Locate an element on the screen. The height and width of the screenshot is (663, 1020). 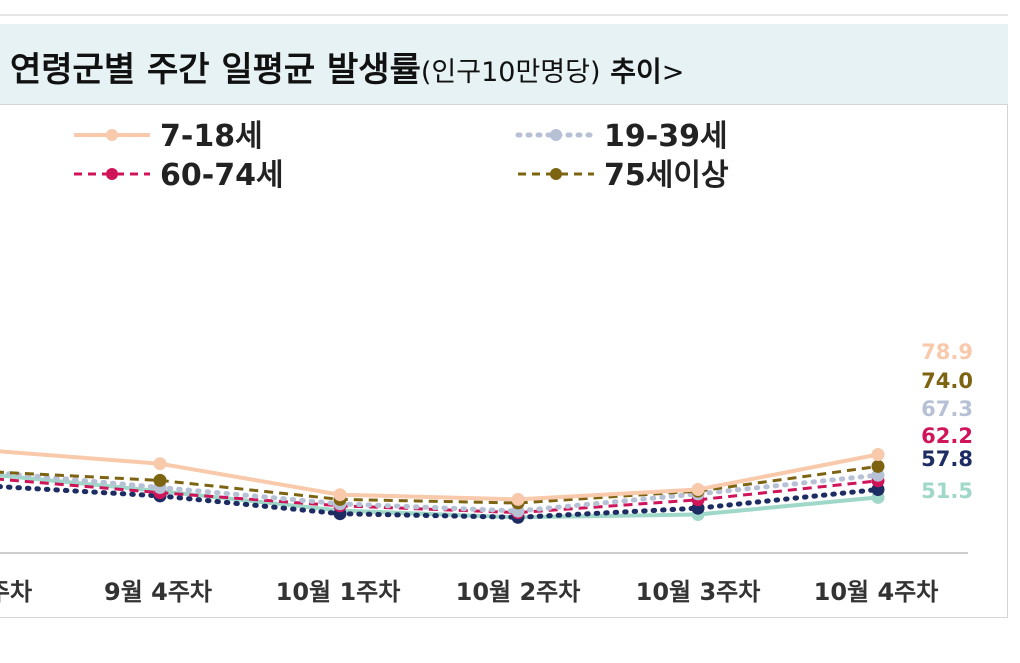
series-layer is located at coordinates (442, 486).